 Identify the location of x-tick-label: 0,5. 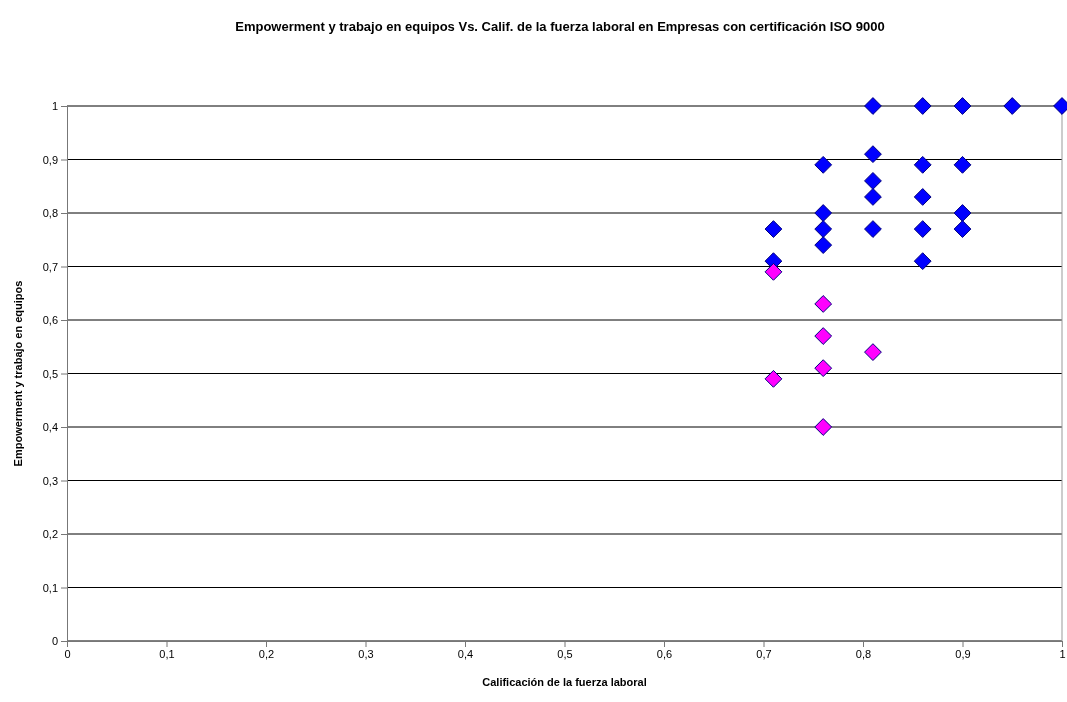
(565, 653).